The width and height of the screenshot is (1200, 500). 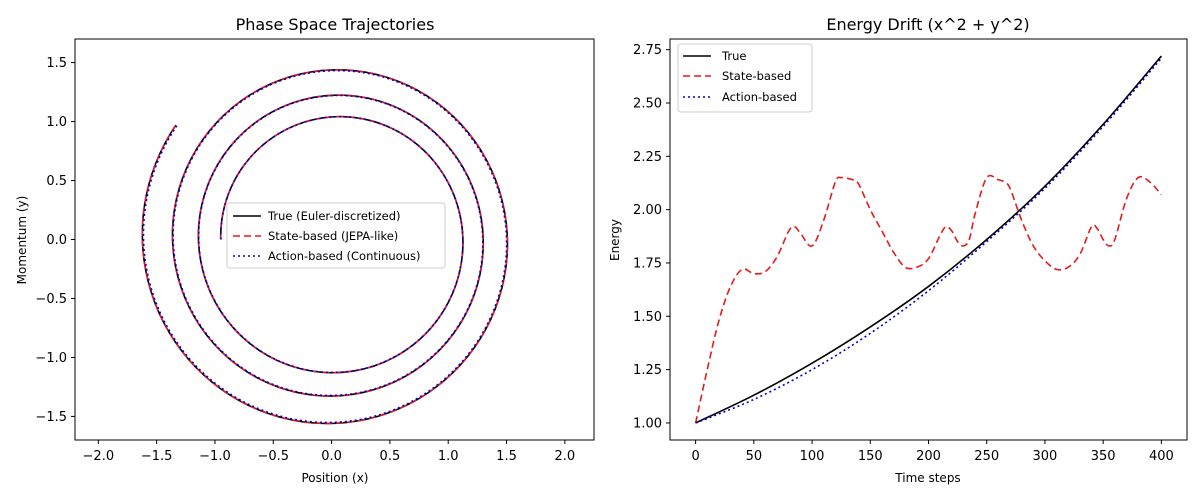 I want to click on phase-space-ytick-label: 1.5, so click(x=56, y=63).